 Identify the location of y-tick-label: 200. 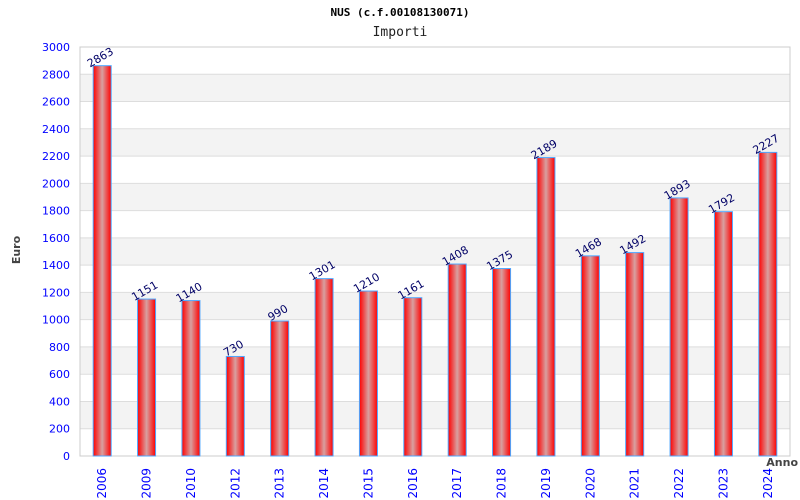
(59, 429).